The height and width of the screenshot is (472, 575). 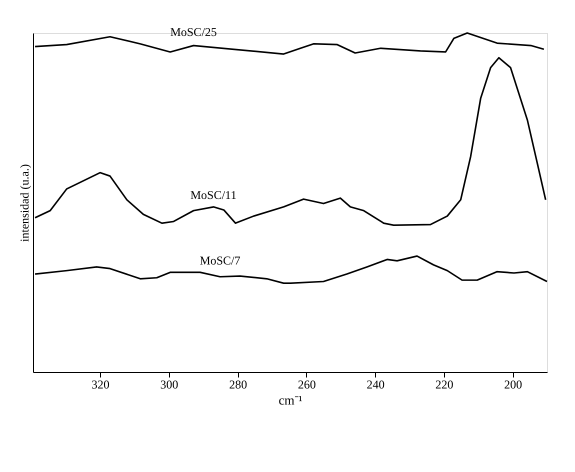 I want to click on x-tick-label: 320, so click(x=101, y=385).